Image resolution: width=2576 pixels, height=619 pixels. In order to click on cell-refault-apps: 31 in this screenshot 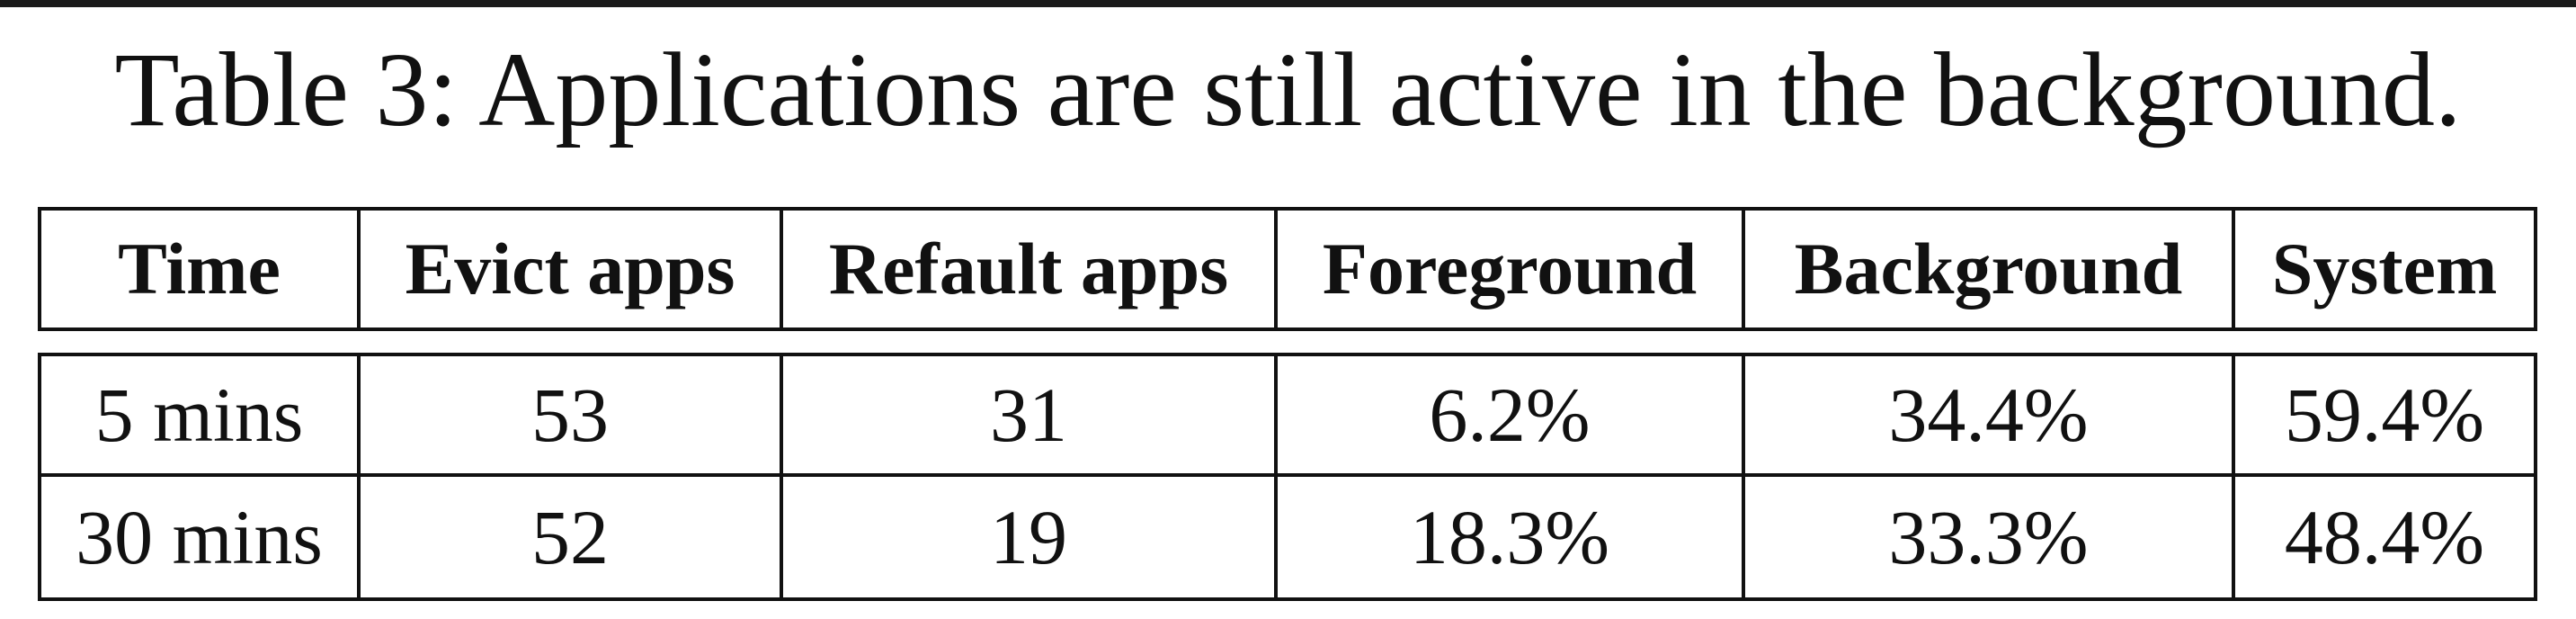, I will do `click(1030, 414)`.